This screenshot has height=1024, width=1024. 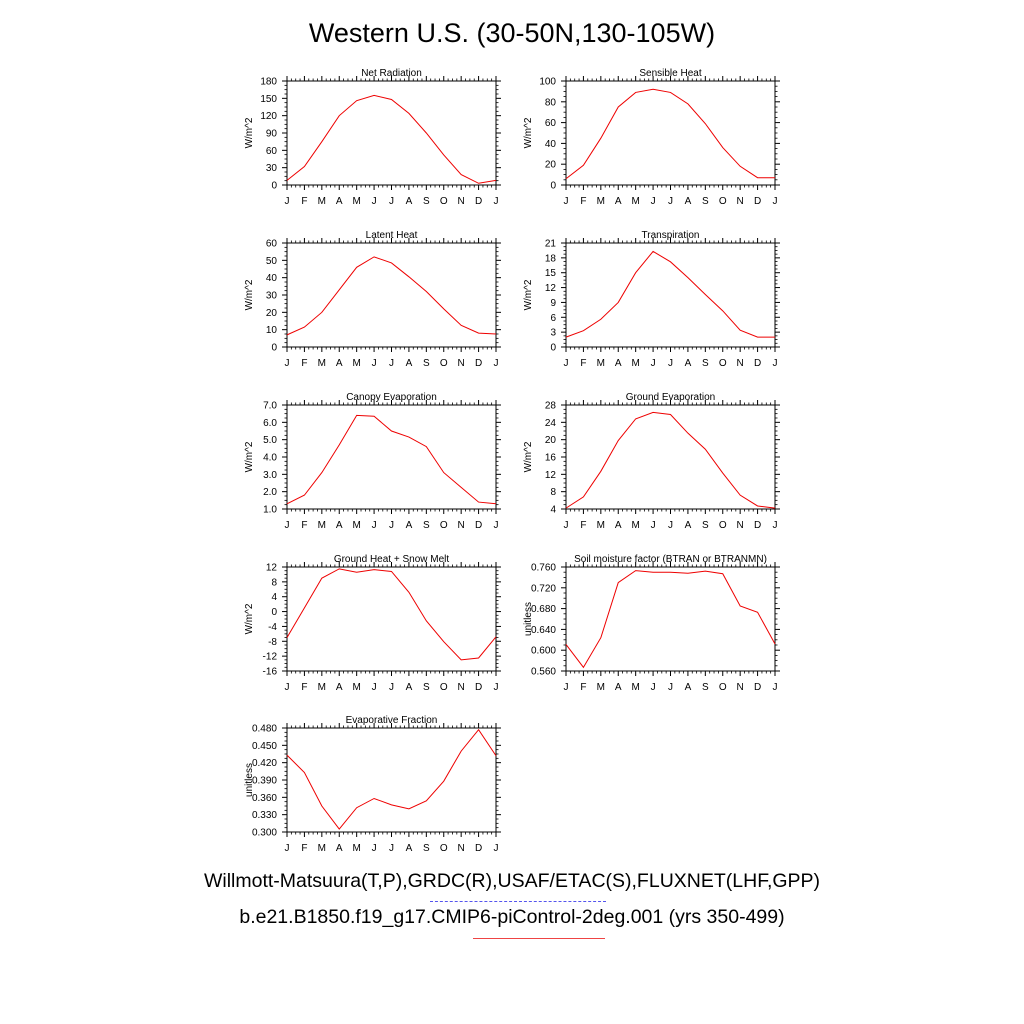 What do you see at coordinates (268, 99) in the screenshot?
I see `y-tick-label: 150` at bounding box center [268, 99].